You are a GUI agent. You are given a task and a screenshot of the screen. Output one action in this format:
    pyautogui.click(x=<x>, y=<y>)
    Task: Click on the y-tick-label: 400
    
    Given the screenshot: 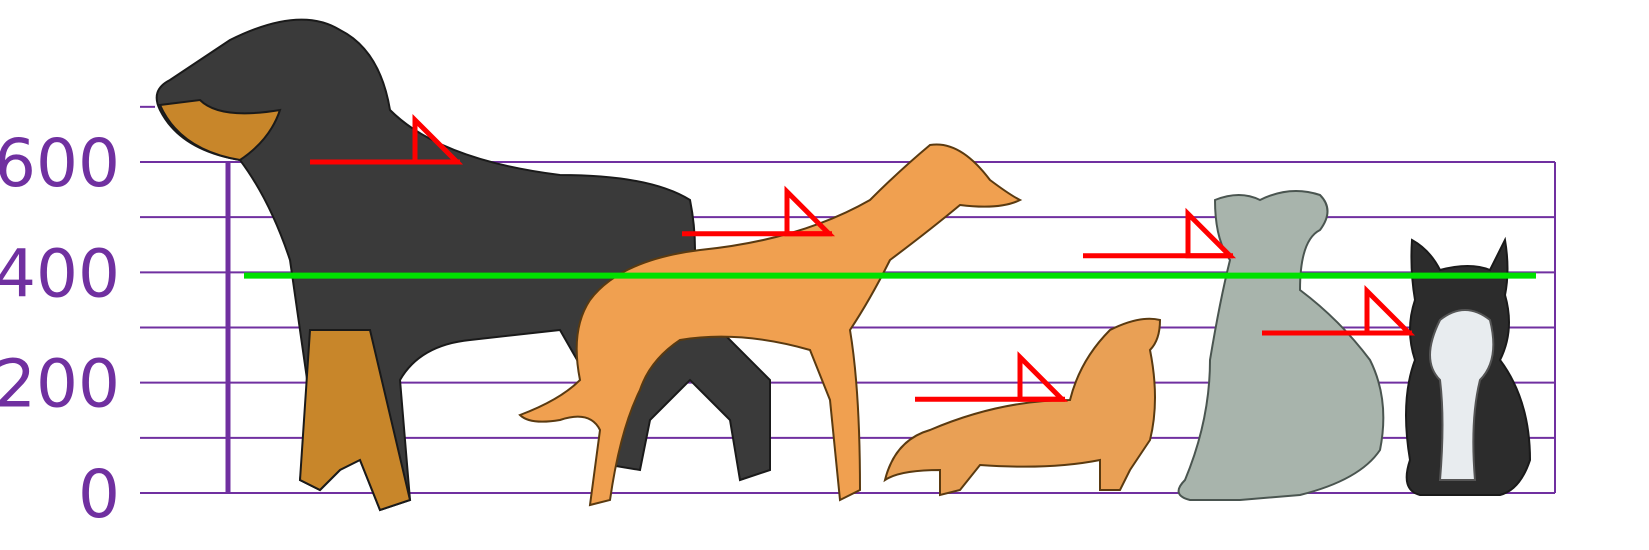 What is the action you would take?
    pyautogui.click(x=60, y=273)
    